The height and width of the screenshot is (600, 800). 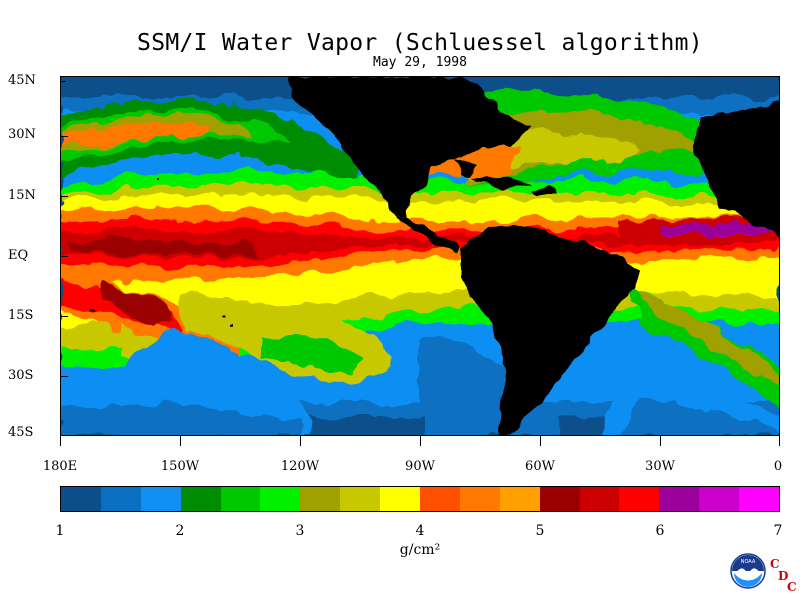 I want to click on colorbar-tick-label: 2, so click(x=180, y=531).